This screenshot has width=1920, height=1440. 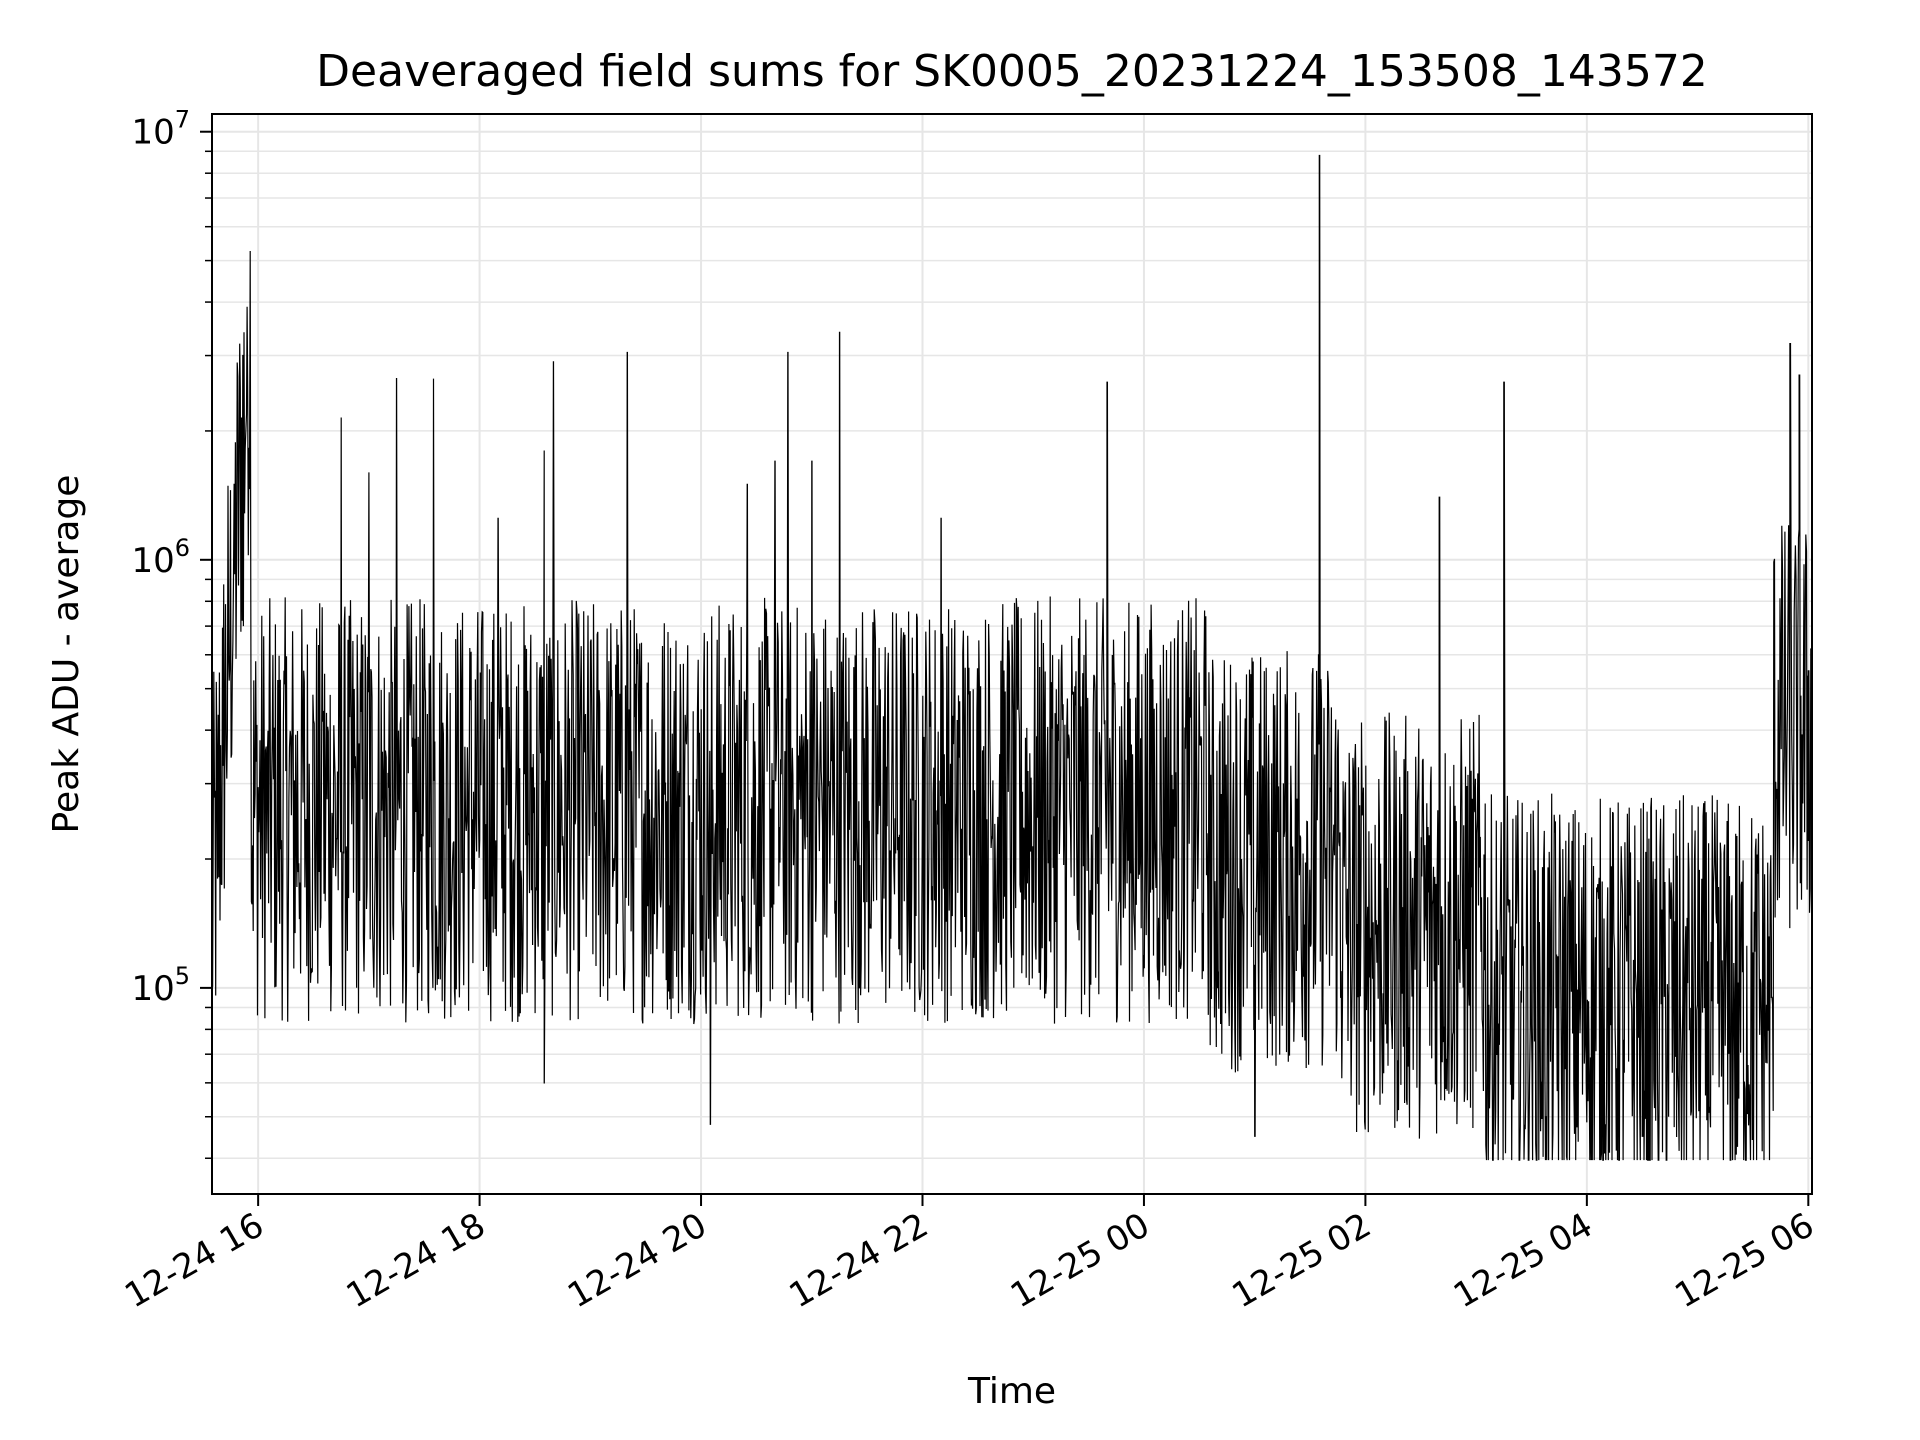 What do you see at coordinates (160, 985) in the screenshot?
I see `y-tick-label: 10⁵` at bounding box center [160, 985].